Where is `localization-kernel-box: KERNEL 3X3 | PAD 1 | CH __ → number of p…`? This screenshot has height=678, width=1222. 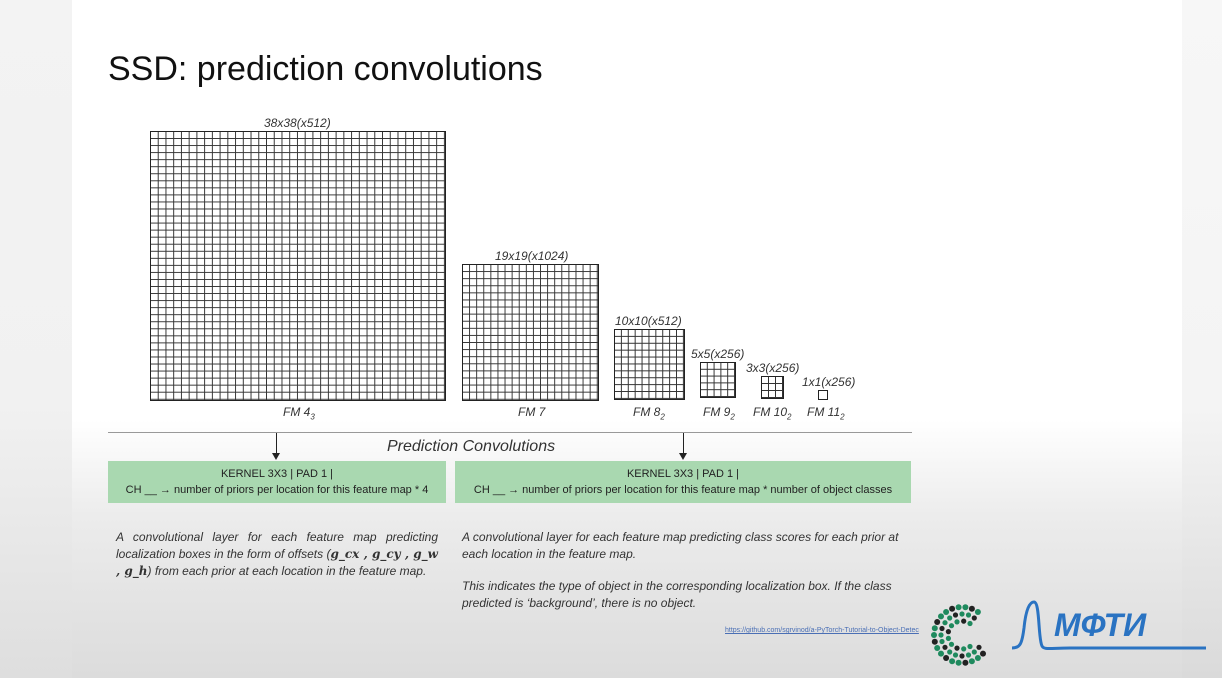
localization-kernel-box: KERNEL 3X3 | PAD 1 | CH __ → number of p… is located at coordinates (277, 482).